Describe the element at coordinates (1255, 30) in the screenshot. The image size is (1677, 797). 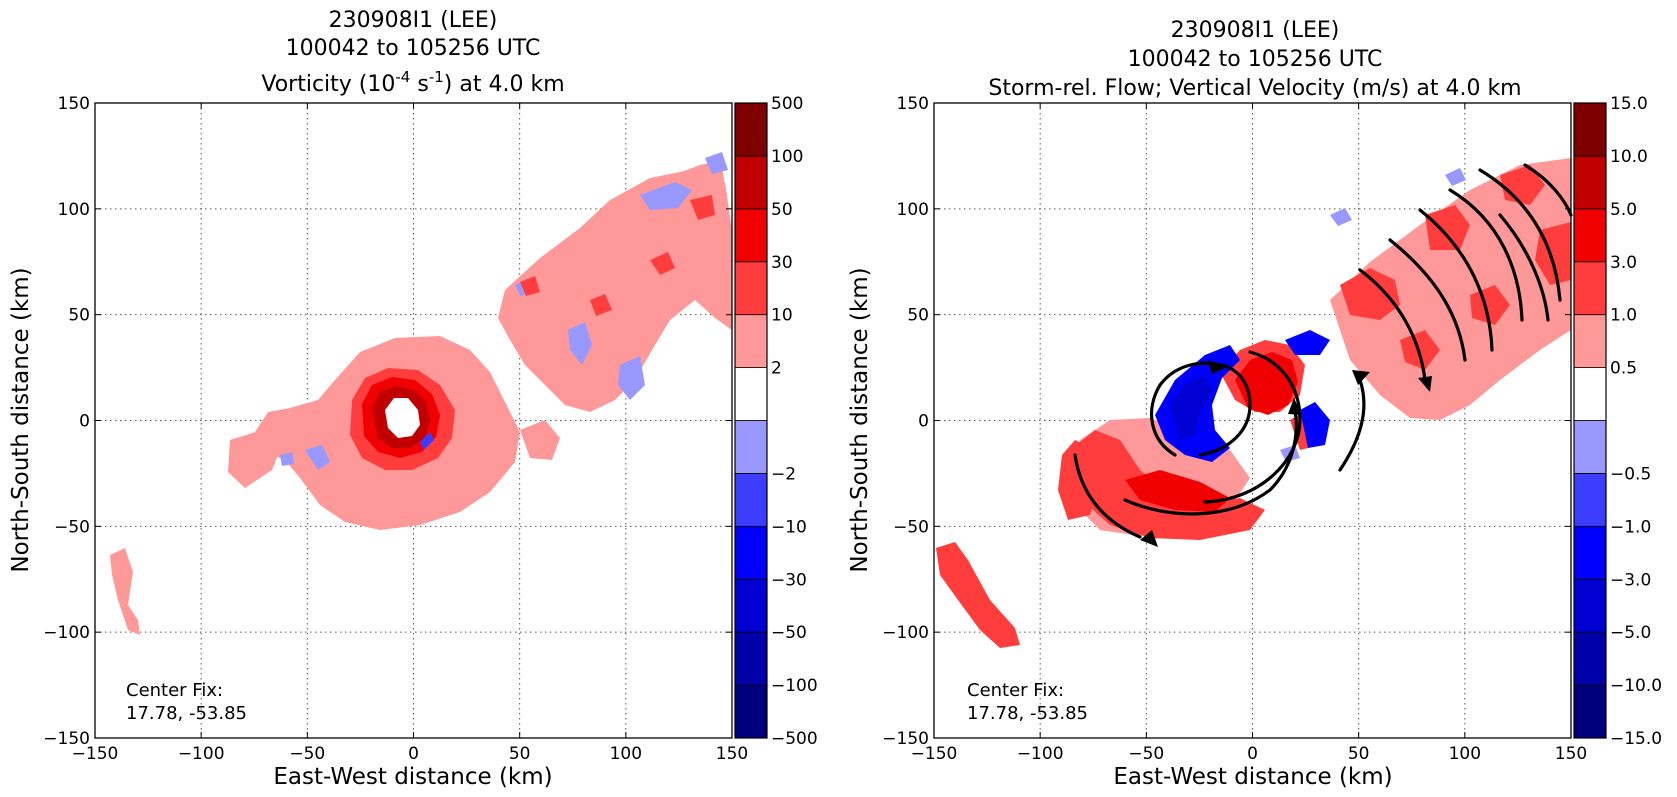
I see `panel2-title-line1: 230908I1 (LEE)` at that location.